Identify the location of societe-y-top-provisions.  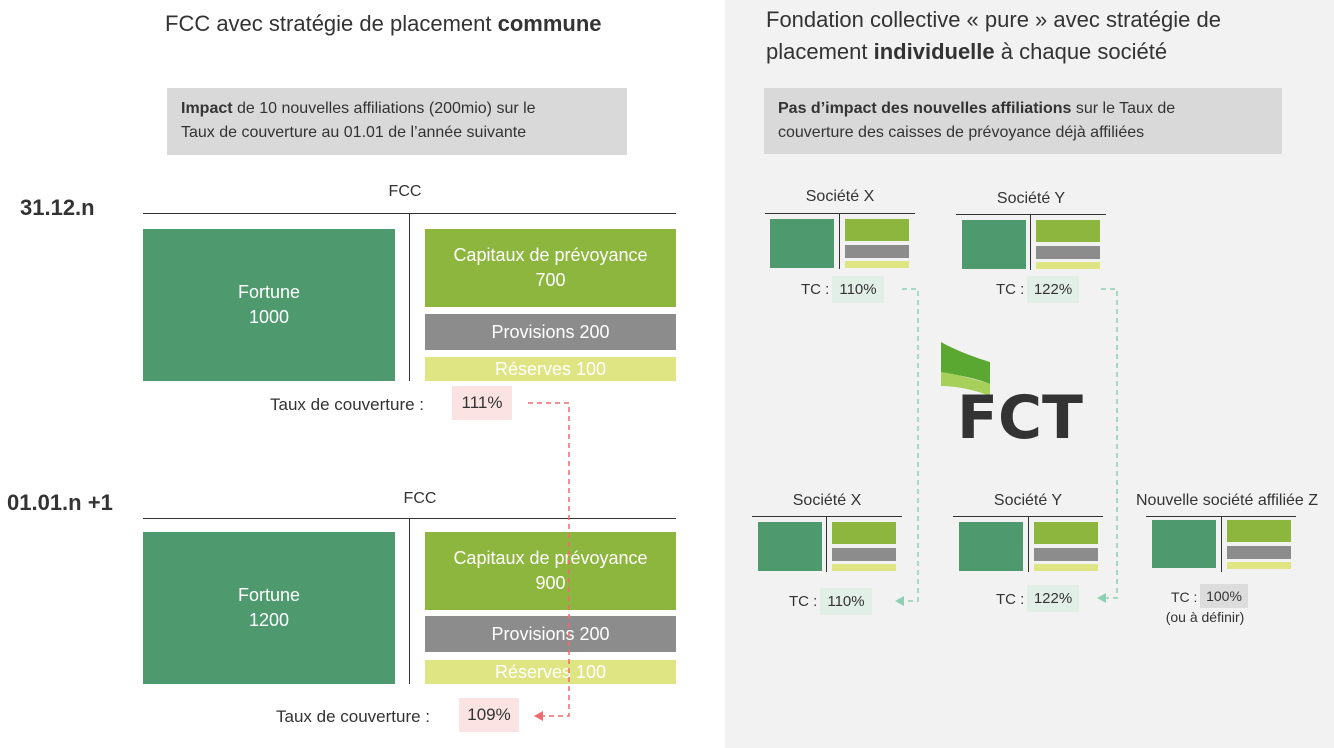
(1068, 252).